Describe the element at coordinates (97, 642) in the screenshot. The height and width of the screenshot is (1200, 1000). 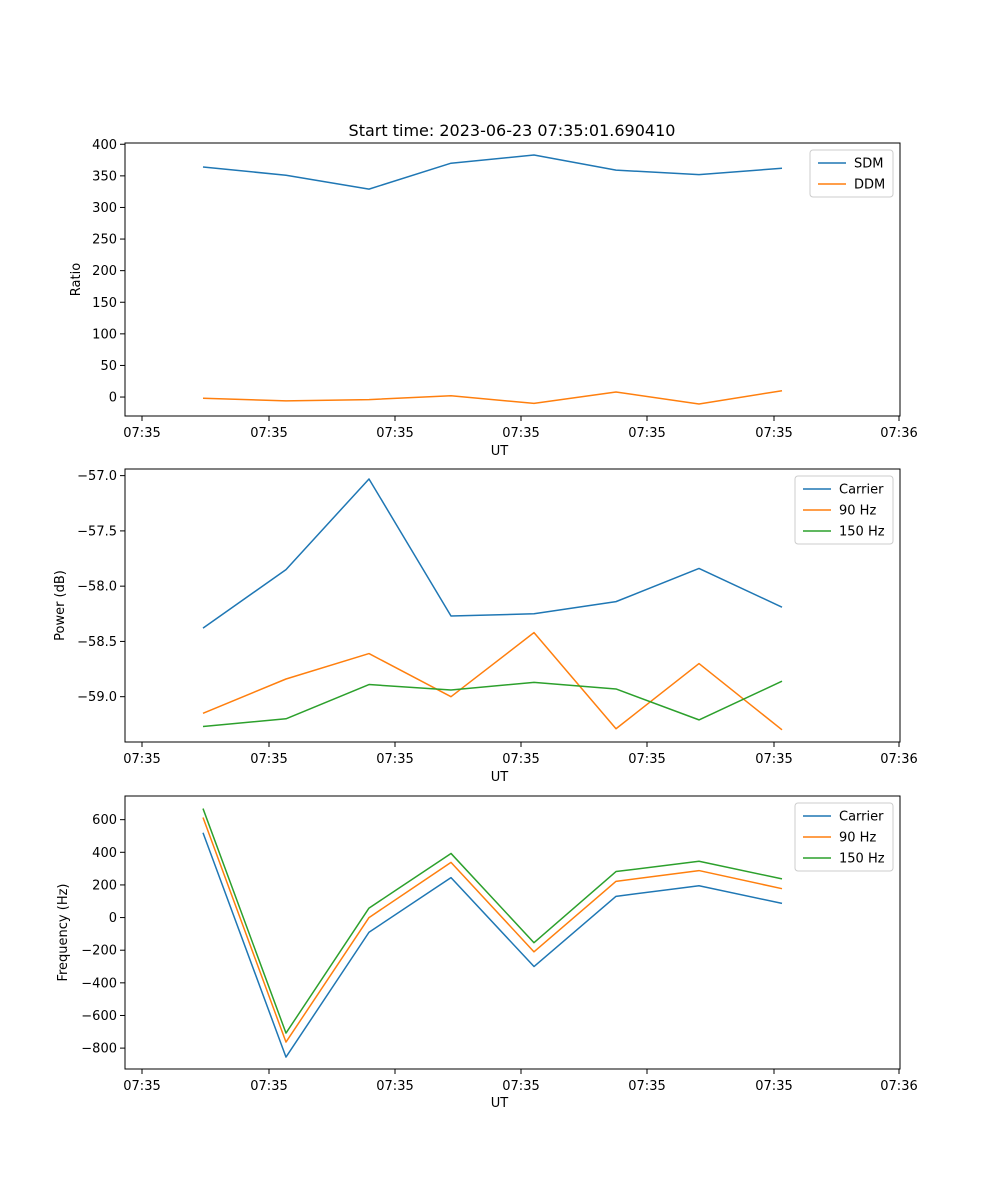
I see `y-tick-label: −58.5` at that location.